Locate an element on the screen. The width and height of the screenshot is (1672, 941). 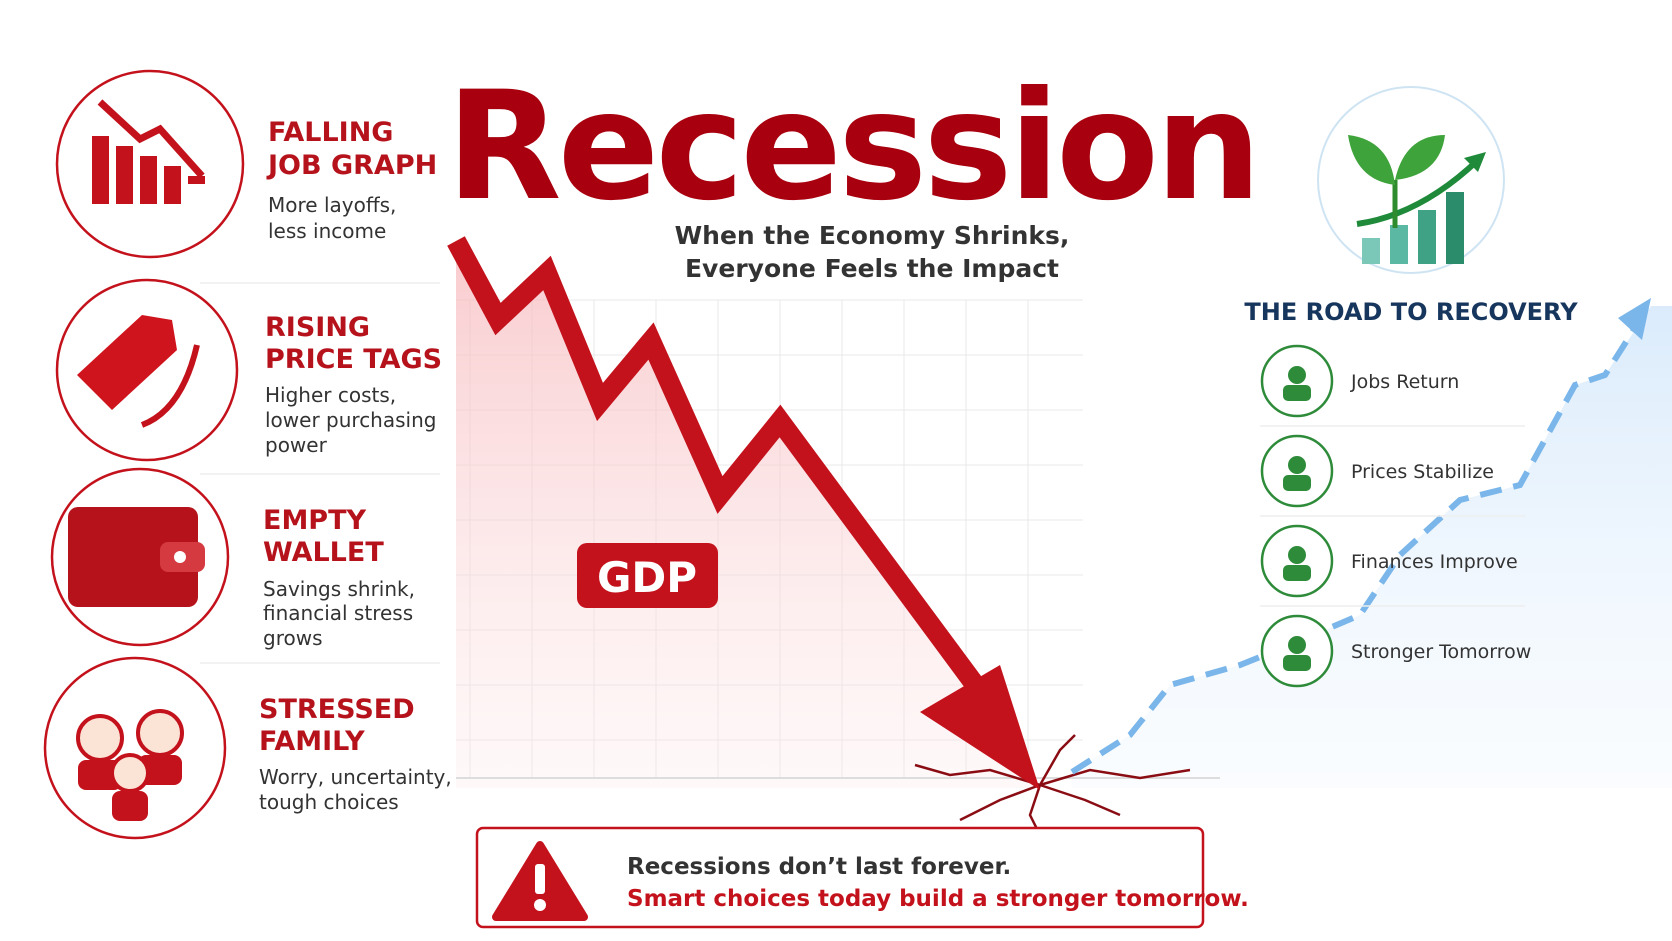
gdp-label: GDP is located at coordinates (647, 577).